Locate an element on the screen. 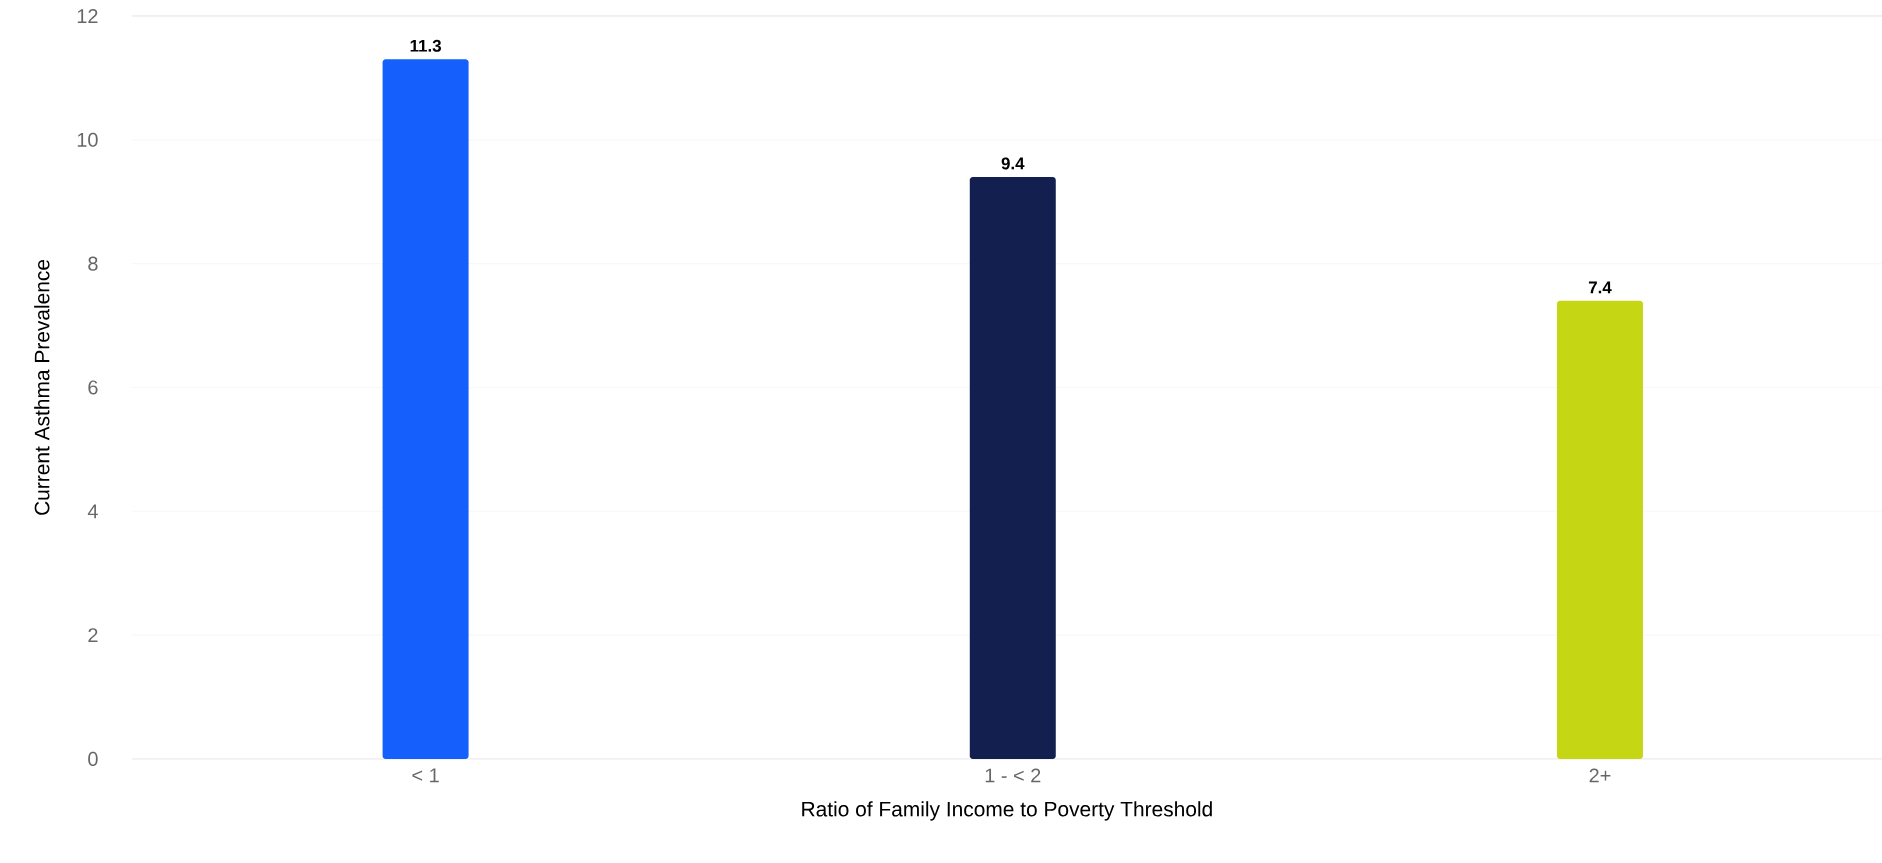 The width and height of the screenshot is (1882, 863). x-tick-label: < 1 is located at coordinates (425, 775).